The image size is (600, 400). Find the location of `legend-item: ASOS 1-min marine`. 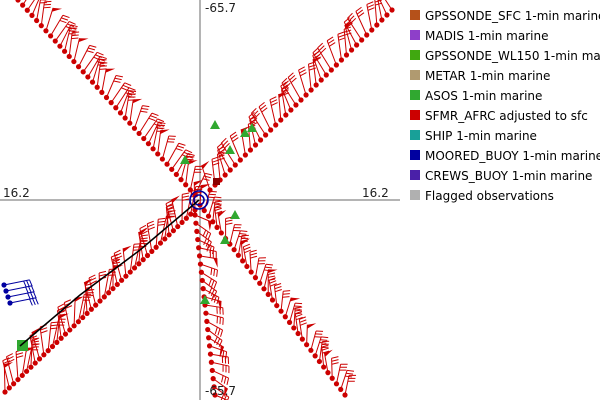

legend-item: ASOS 1-min marine is located at coordinates (504, 97).